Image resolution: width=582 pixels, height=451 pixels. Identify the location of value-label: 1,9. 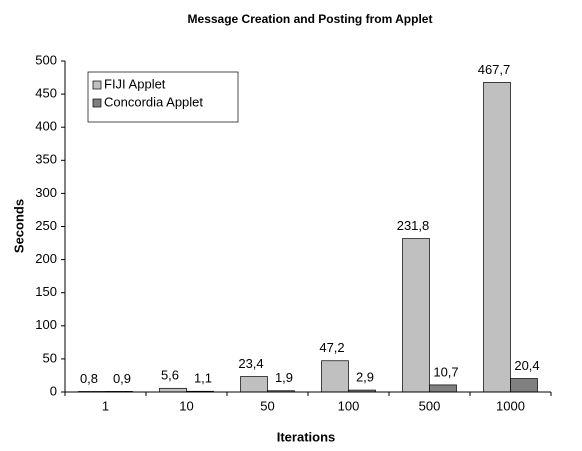
(284, 377).